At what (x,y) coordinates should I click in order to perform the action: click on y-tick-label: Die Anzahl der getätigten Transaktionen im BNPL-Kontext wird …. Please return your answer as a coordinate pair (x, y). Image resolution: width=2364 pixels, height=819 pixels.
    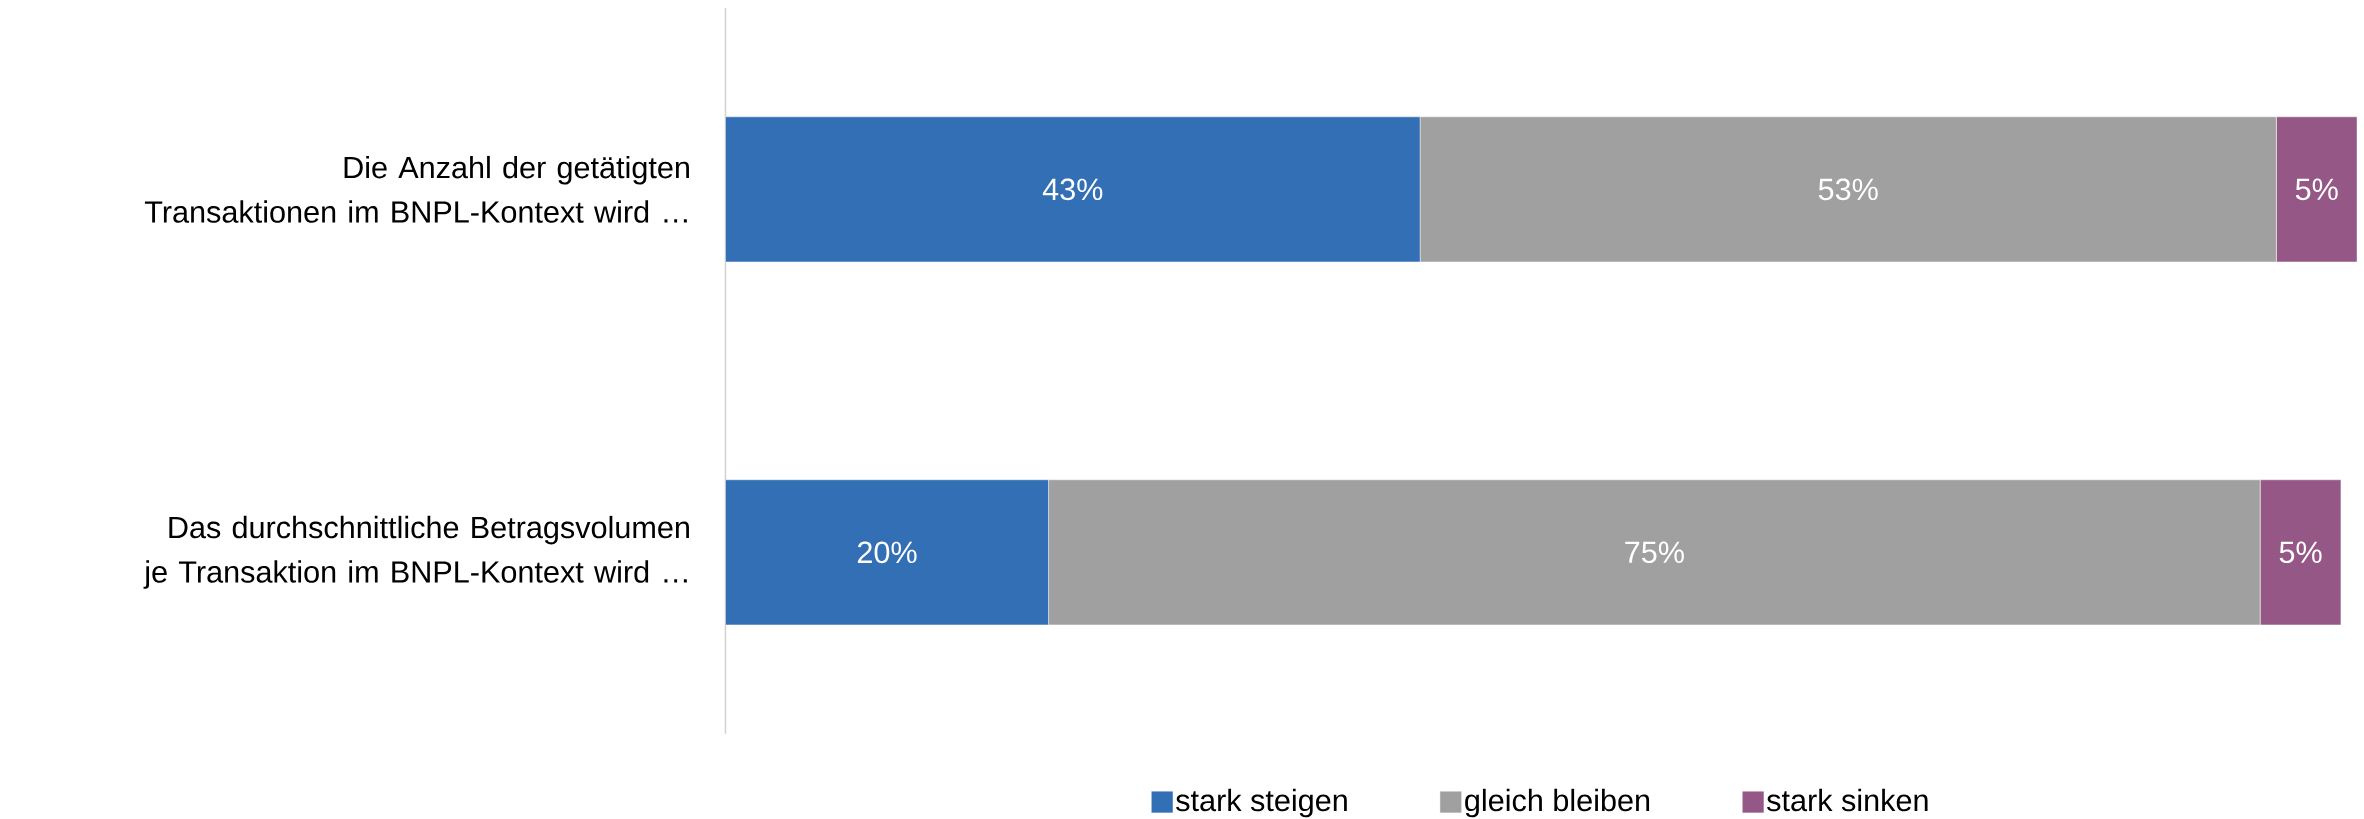
    Looking at the image, I should click on (416, 189).